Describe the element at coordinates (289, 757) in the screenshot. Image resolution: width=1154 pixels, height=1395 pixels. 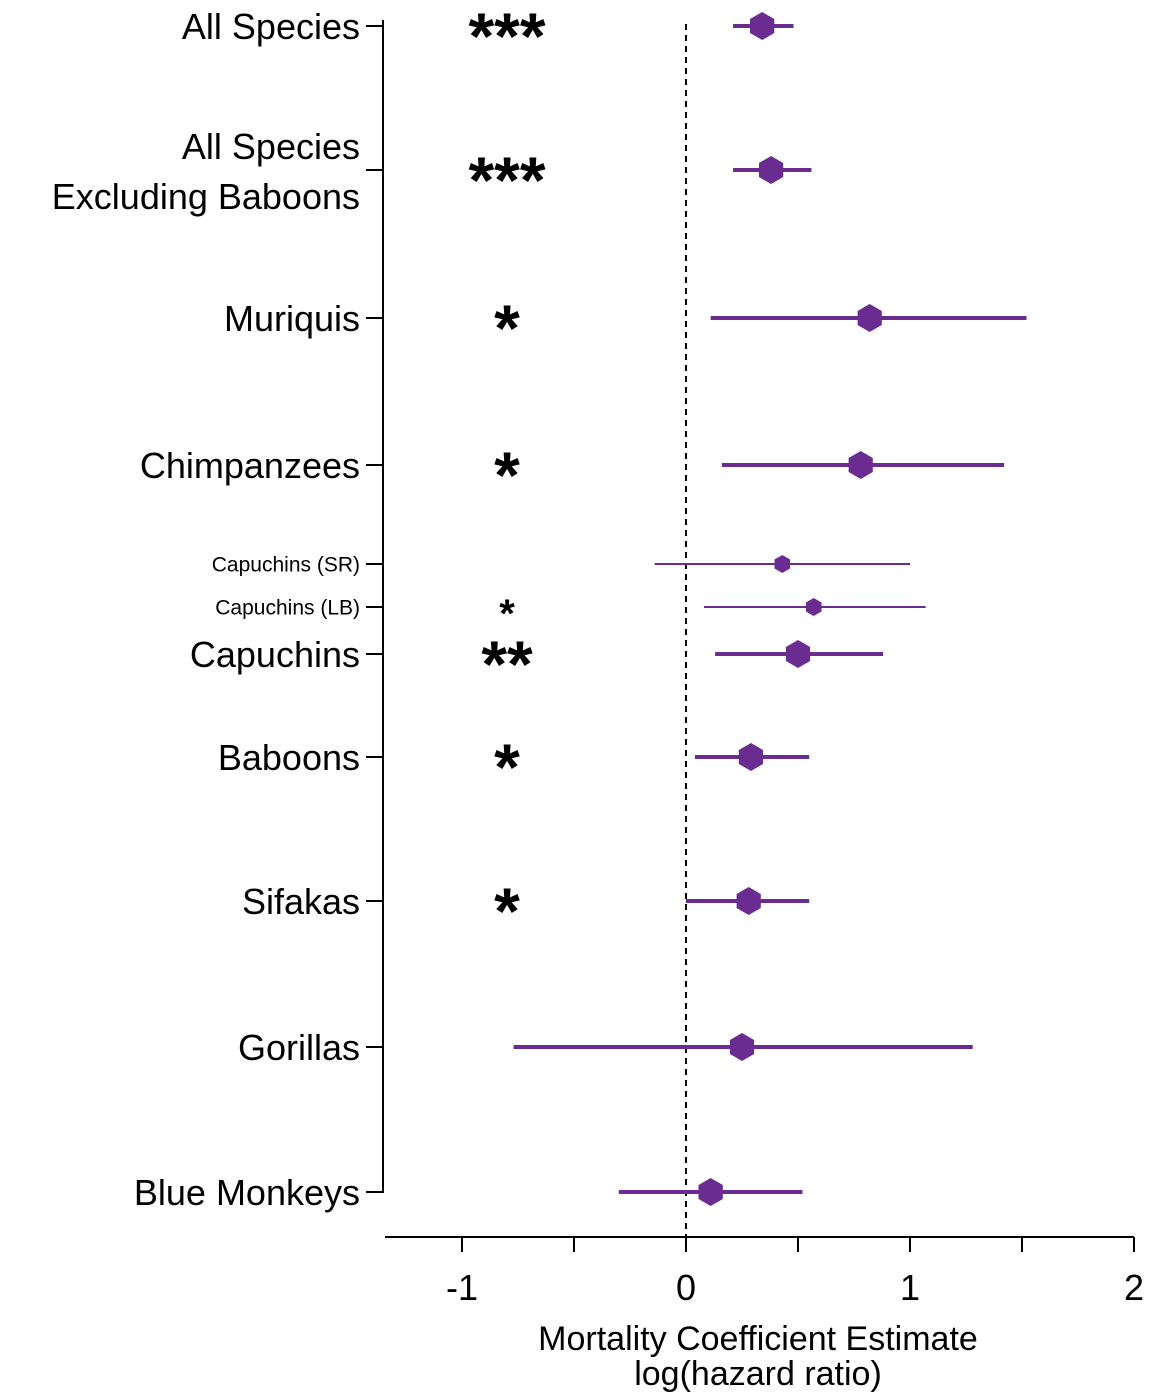
I see `row-label: Baboons` at that location.